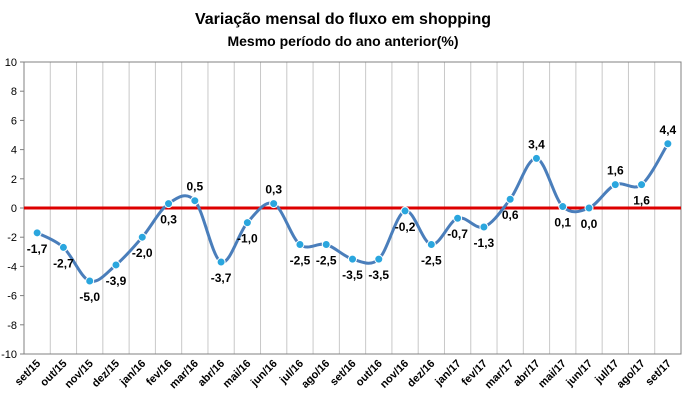 Image resolution: width=689 pixels, height=406 pixels. I want to click on x-tick-label: jun/17, so click(579, 374).